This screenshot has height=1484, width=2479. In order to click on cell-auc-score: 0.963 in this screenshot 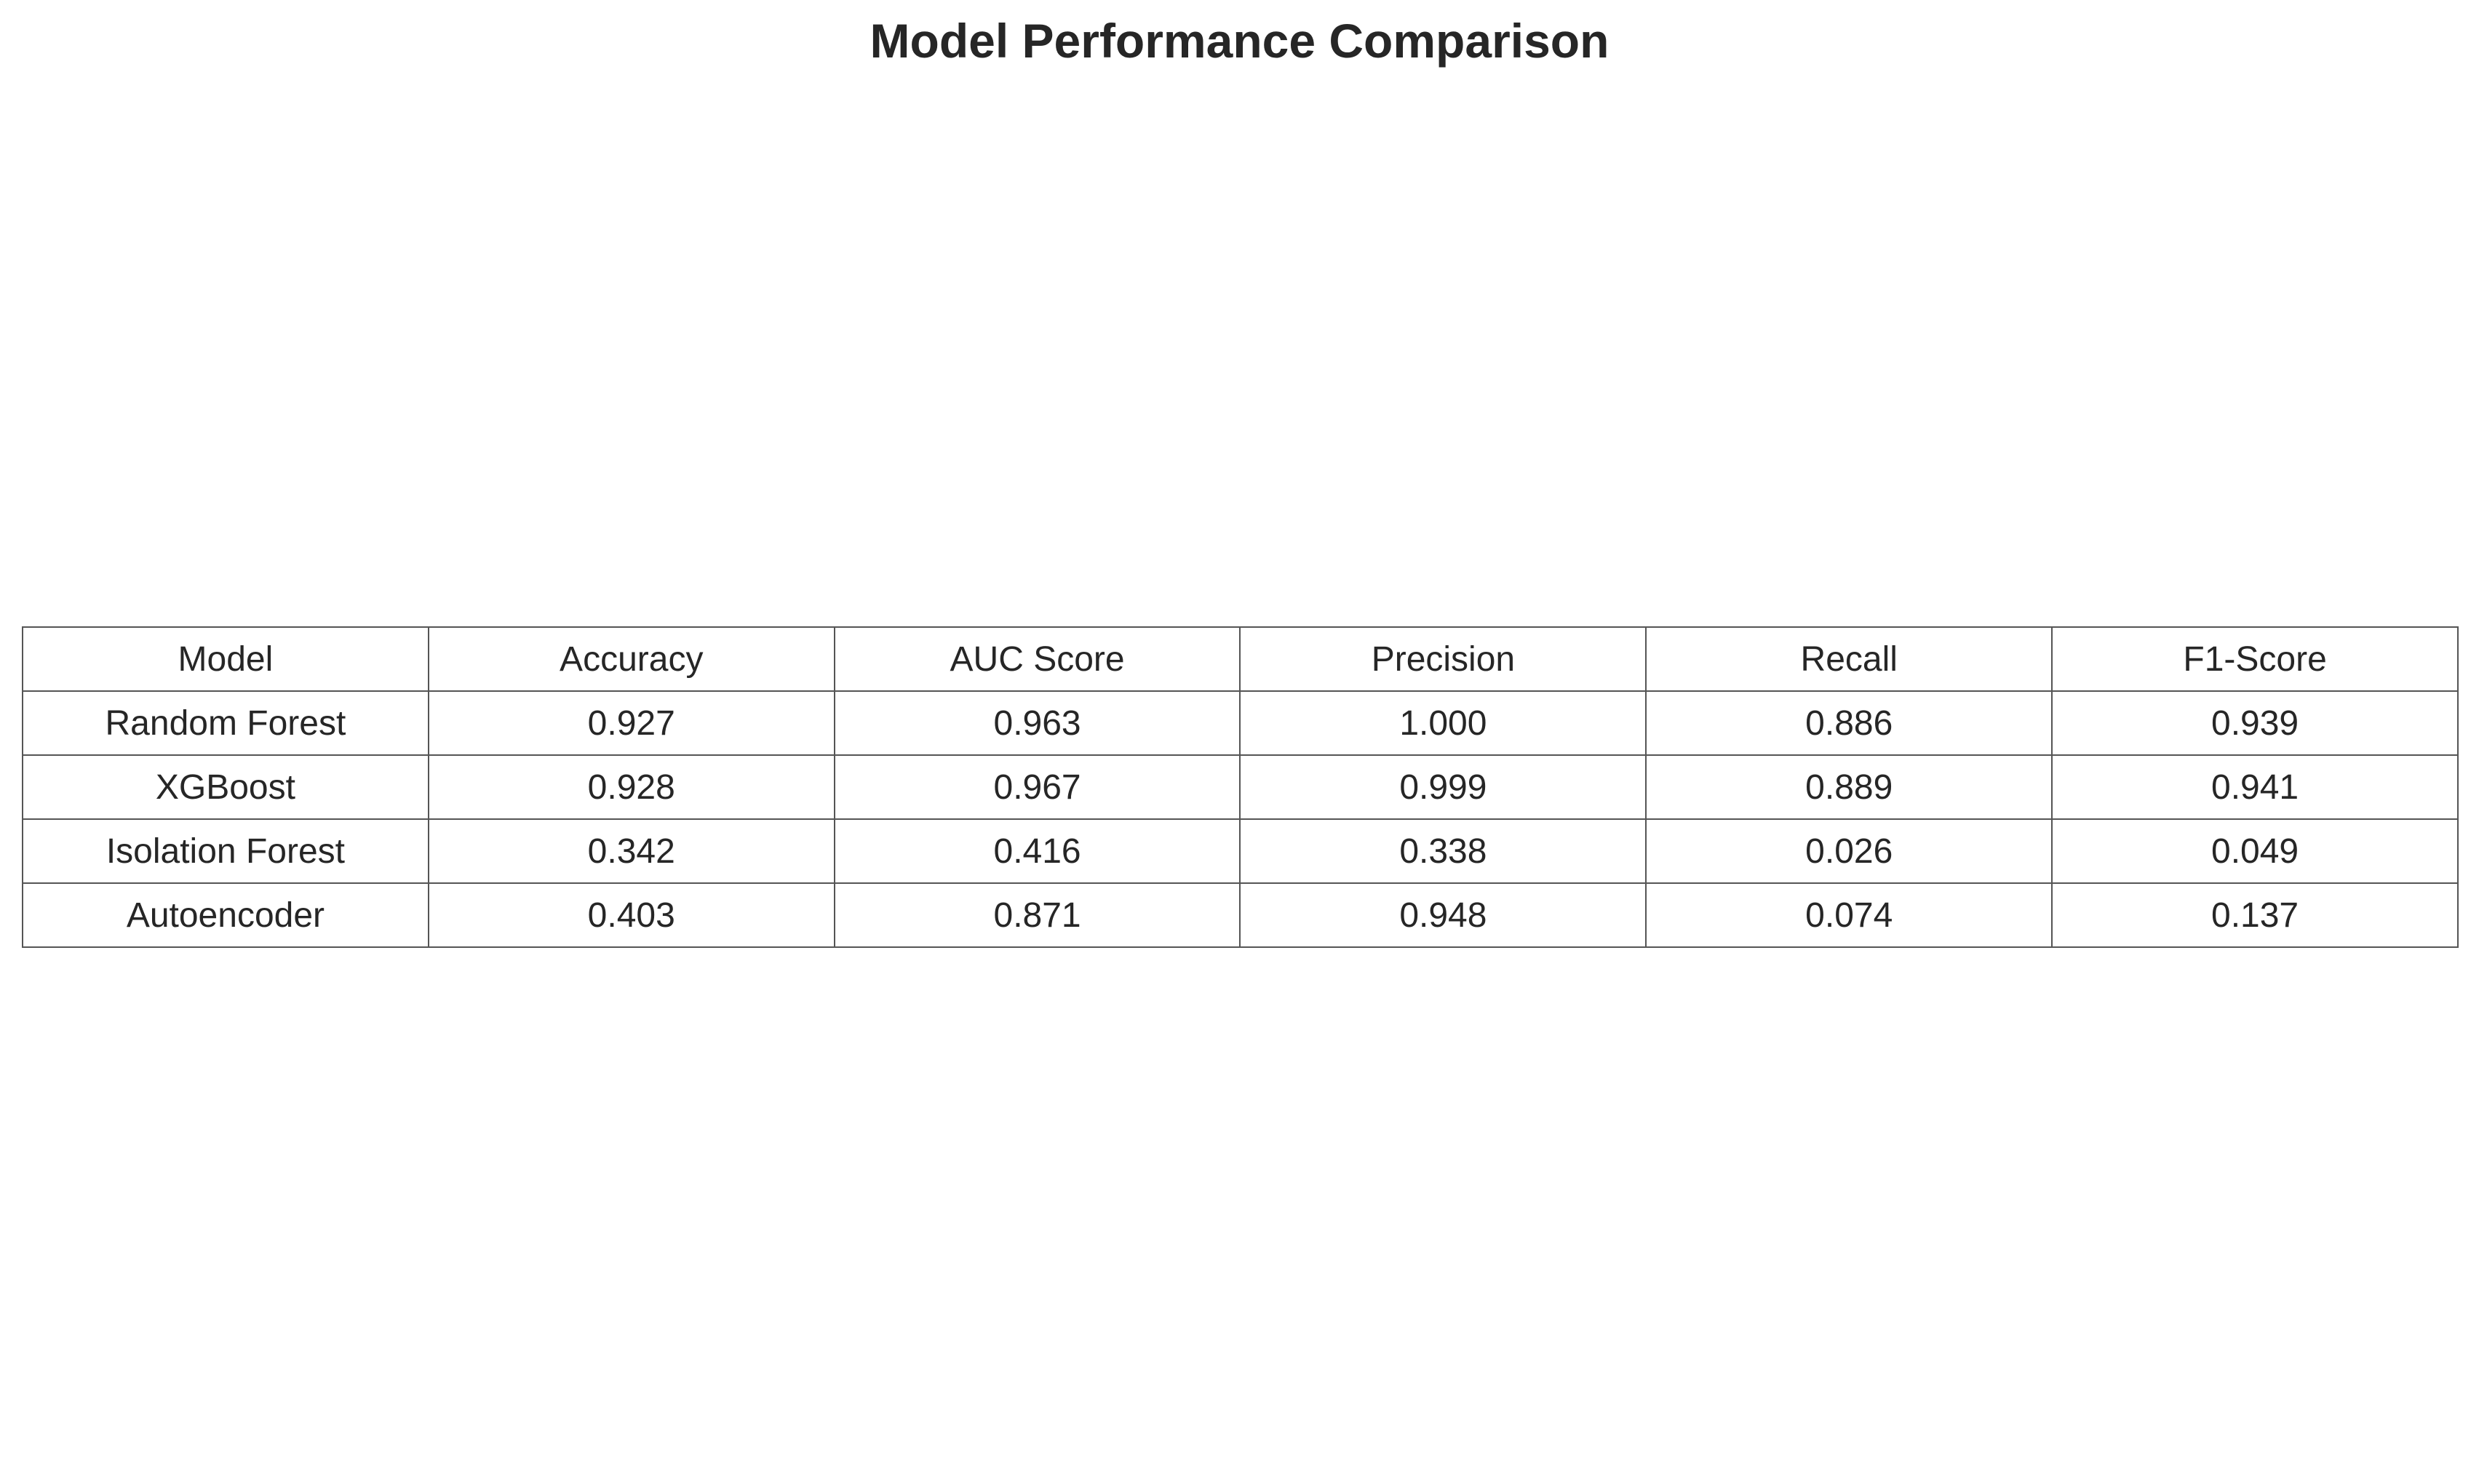, I will do `click(1037, 723)`.